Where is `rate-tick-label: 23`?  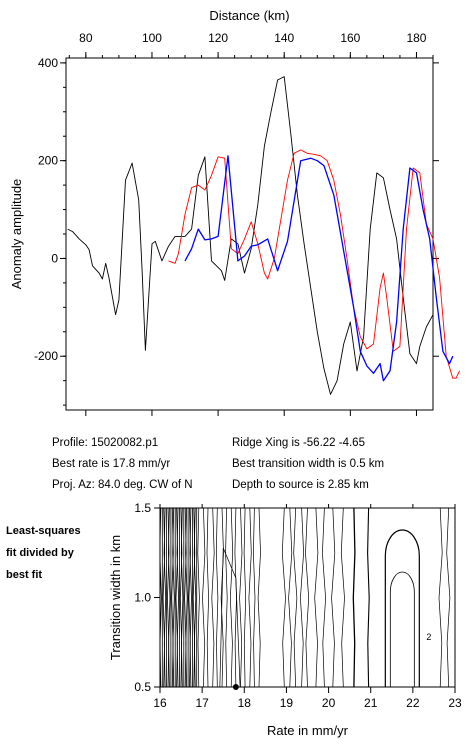
rate-tick-label: 23 is located at coordinates (455, 703).